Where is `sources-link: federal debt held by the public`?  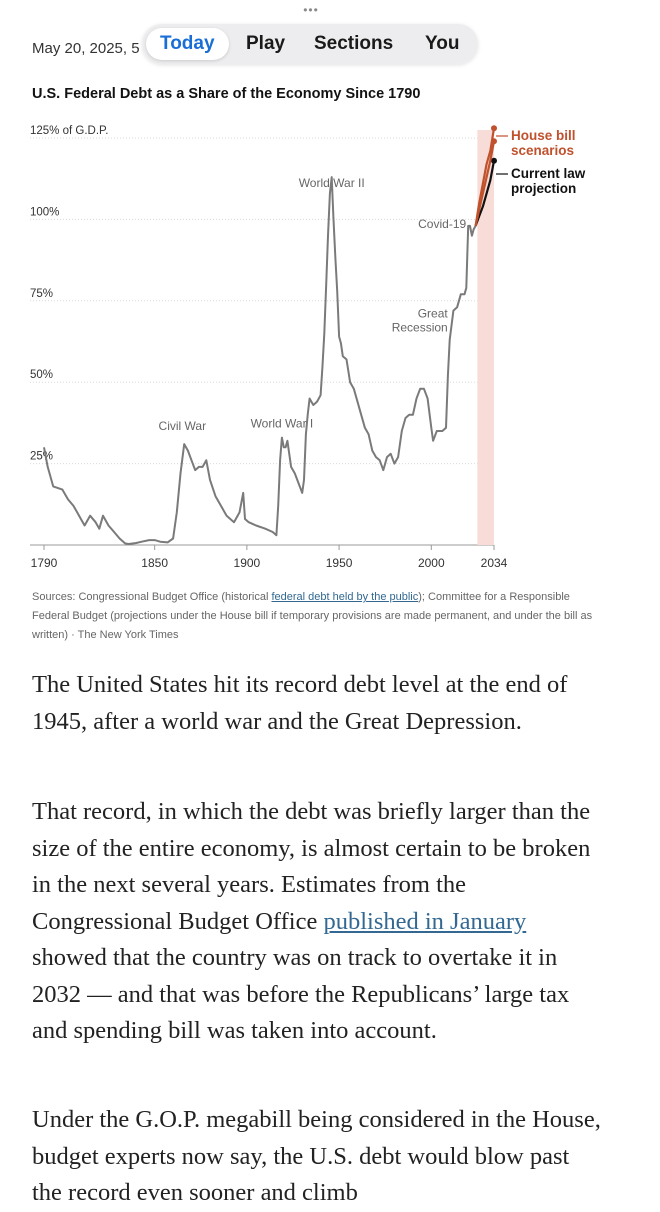 sources-link: federal debt held by the public is located at coordinates (345, 597).